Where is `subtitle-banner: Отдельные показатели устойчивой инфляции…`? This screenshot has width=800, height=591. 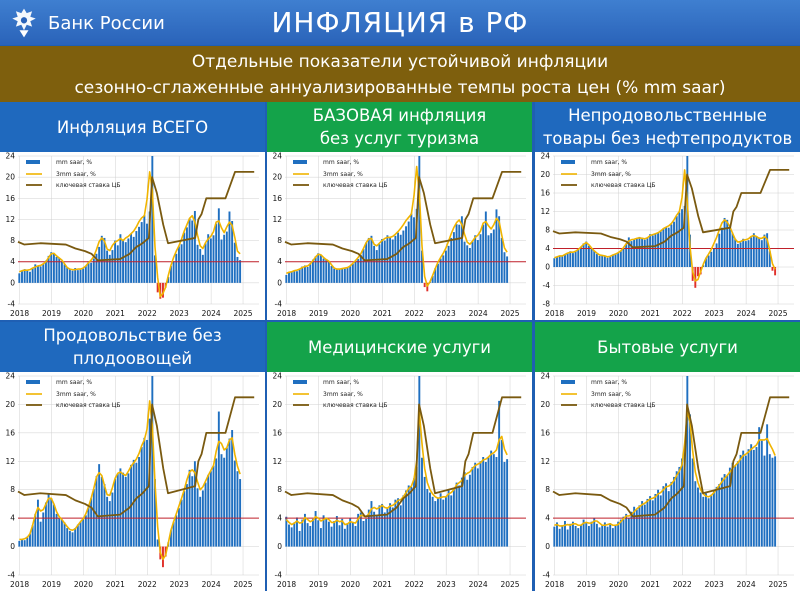 subtitle-banner: Отдельные показатели устойчивой инфляции… is located at coordinates (400, 74).